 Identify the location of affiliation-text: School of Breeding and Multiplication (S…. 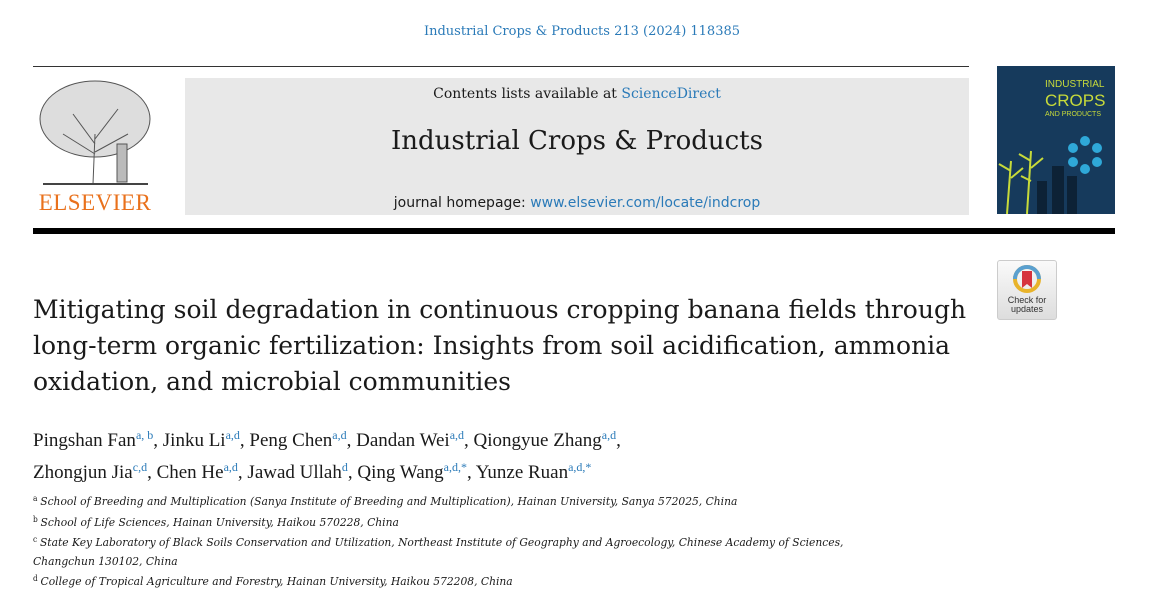
(389, 501).